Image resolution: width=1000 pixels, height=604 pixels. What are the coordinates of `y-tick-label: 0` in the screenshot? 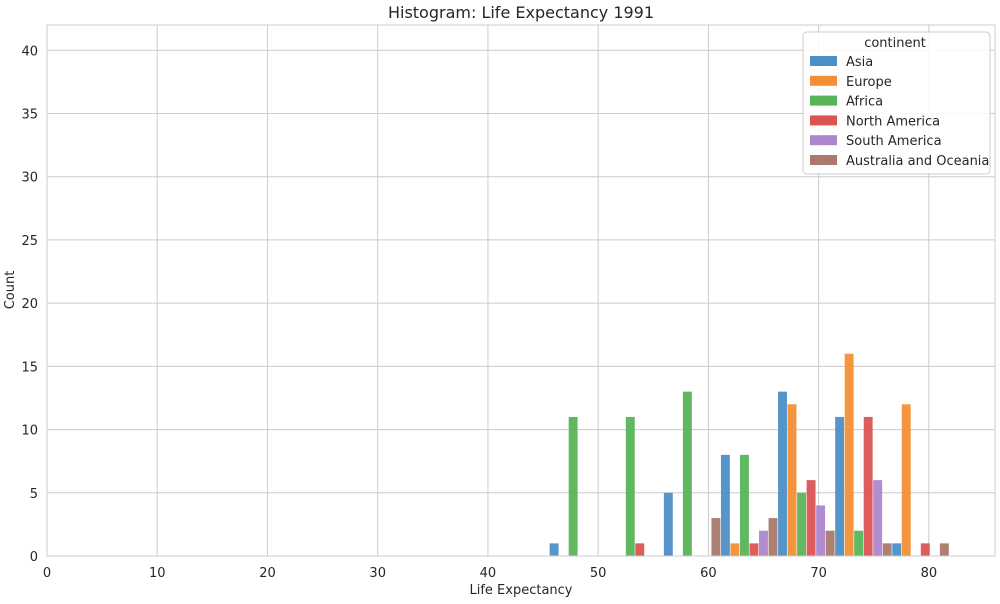 It's located at (34, 557).